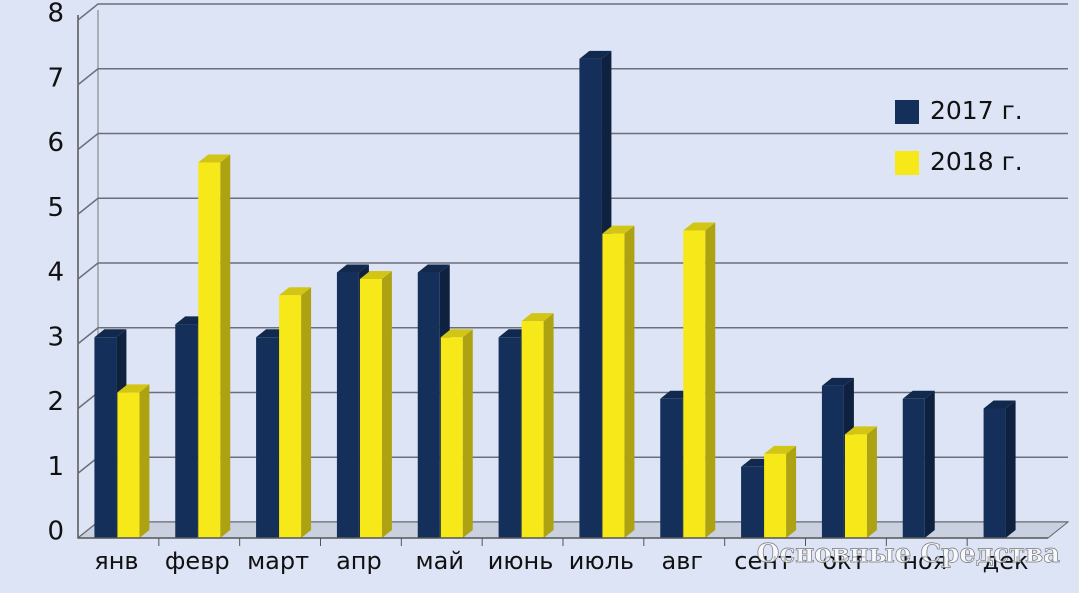 The image size is (1079, 593). What do you see at coordinates (601, 561) in the screenshot?
I see `x-tick-label: июль` at bounding box center [601, 561].